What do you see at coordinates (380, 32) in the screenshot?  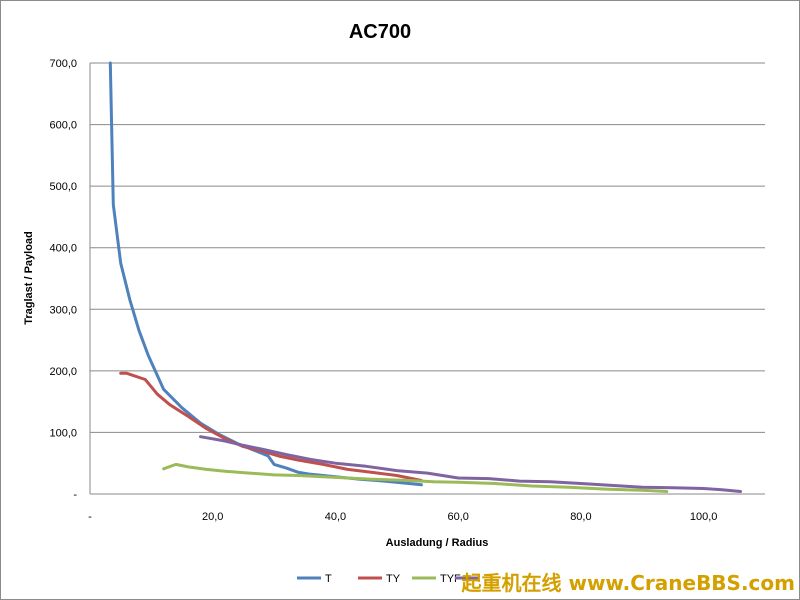 I see `chart-title: AC700` at bounding box center [380, 32].